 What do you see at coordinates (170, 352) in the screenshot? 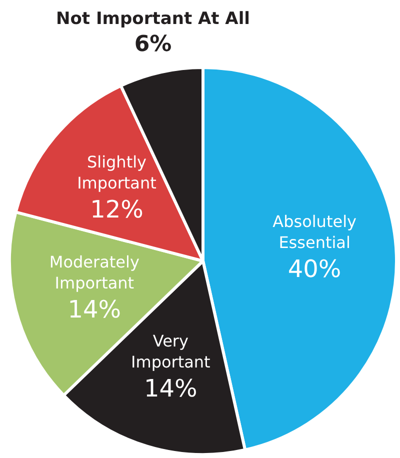
I see `slice-label: Very Important` at bounding box center [170, 352].